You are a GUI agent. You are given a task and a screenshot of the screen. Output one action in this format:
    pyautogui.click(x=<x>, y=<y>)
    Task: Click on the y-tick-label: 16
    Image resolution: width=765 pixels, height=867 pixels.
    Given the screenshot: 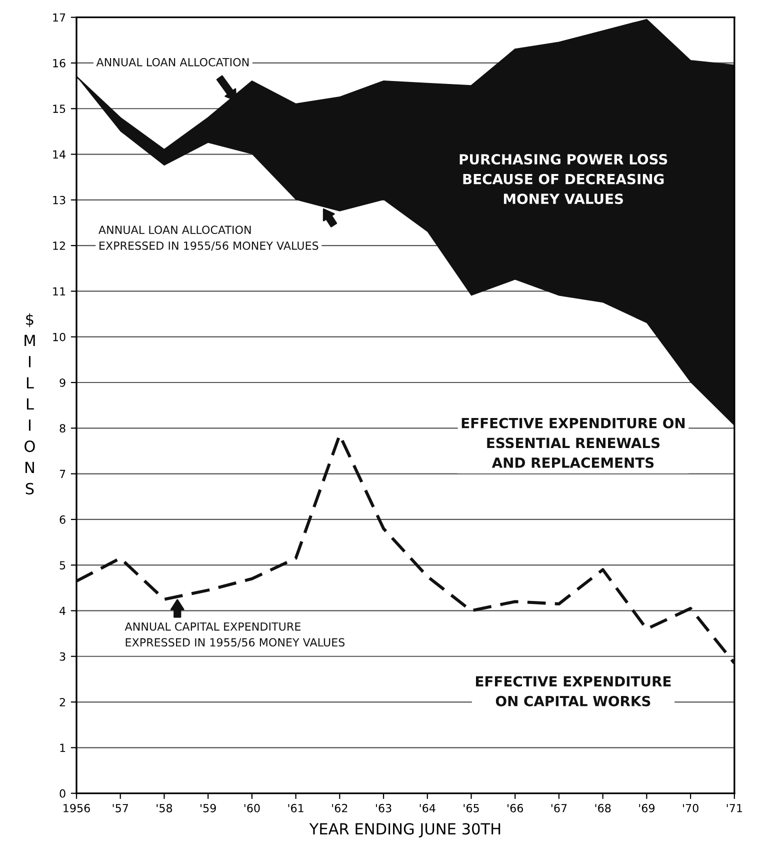 What is the action you would take?
    pyautogui.click(x=59, y=63)
    